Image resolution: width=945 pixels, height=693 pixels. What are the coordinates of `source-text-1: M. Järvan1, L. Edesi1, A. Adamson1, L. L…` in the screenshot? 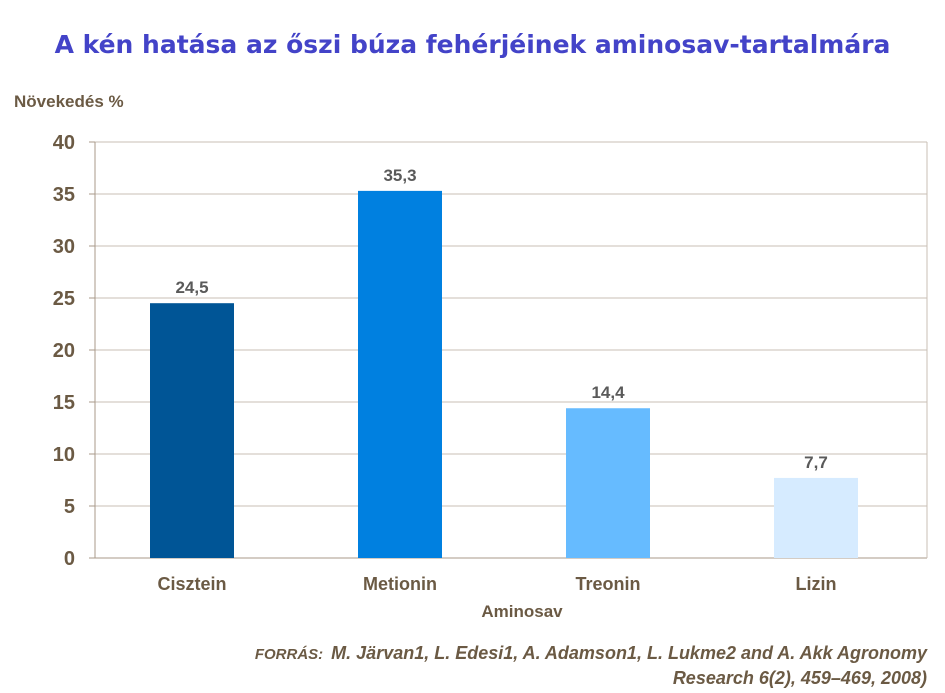 It's located at (629, 653).